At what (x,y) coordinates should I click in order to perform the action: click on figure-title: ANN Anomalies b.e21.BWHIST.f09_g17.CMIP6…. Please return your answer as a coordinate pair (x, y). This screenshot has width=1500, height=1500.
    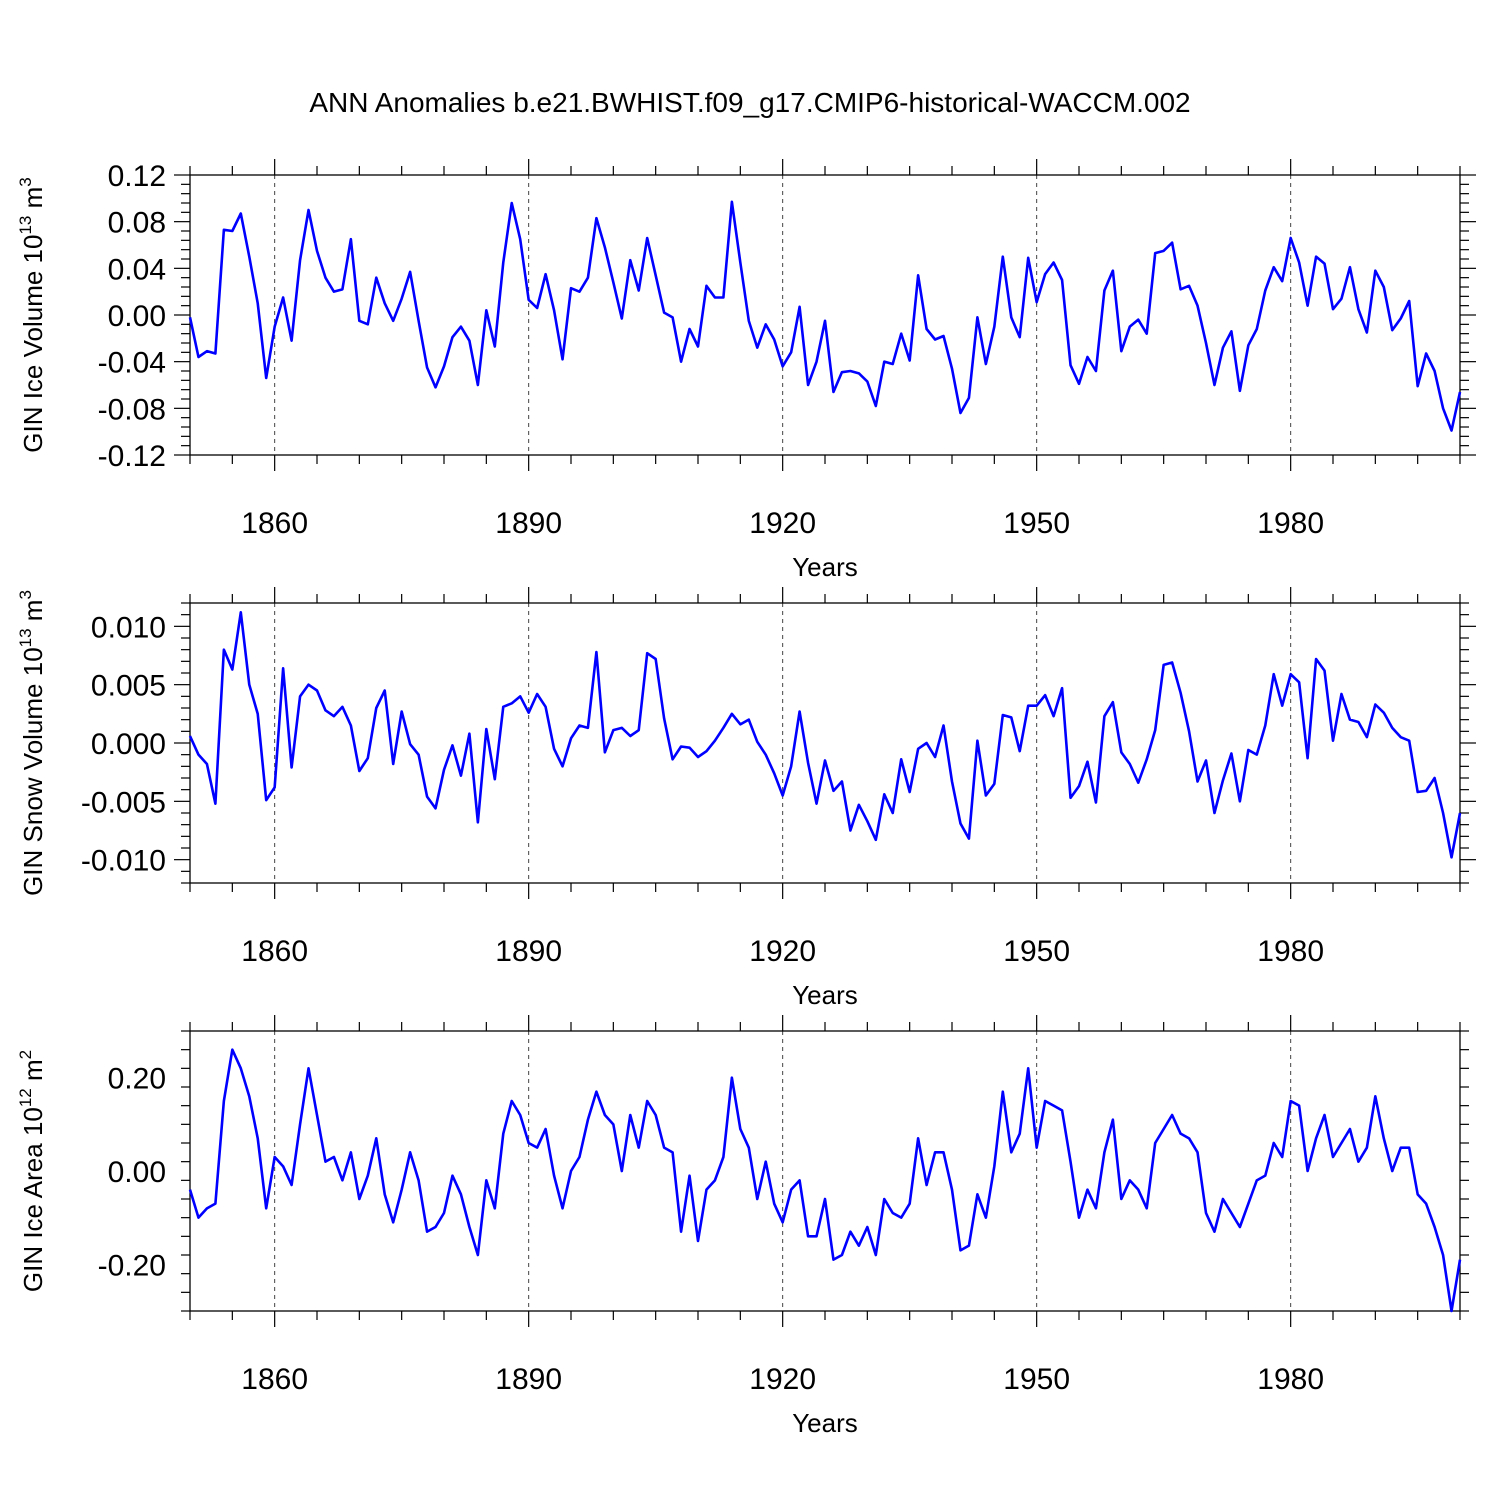
    Looking at the image, I should click on (749, 102).